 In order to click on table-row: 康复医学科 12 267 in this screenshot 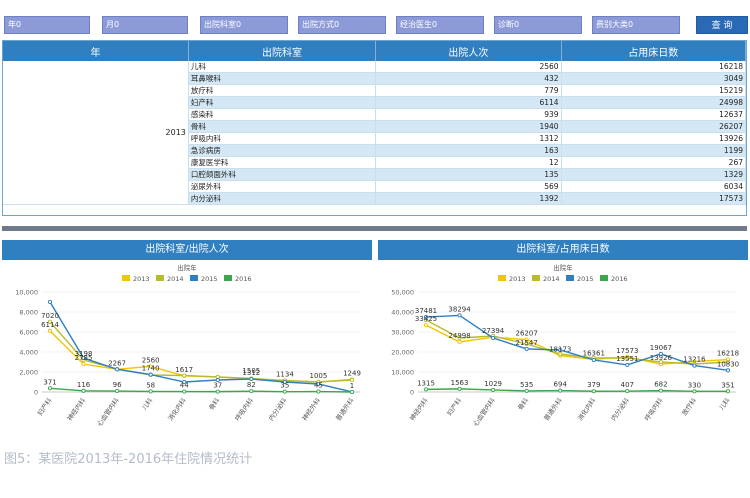, I will do `click(374, 162)`.